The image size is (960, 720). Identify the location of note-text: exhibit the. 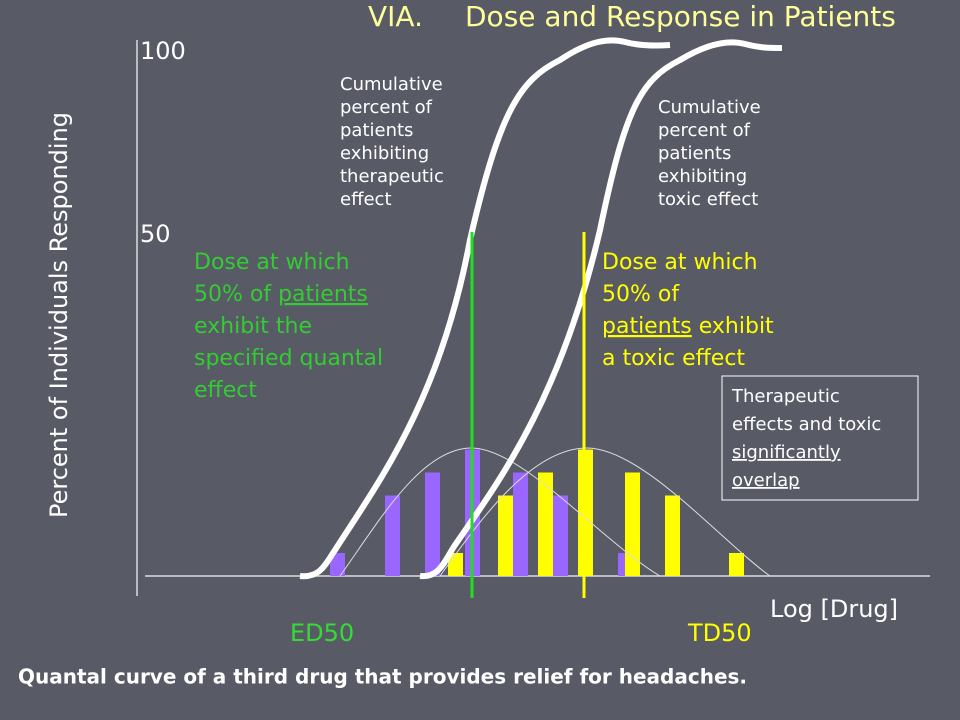
(253, 326).